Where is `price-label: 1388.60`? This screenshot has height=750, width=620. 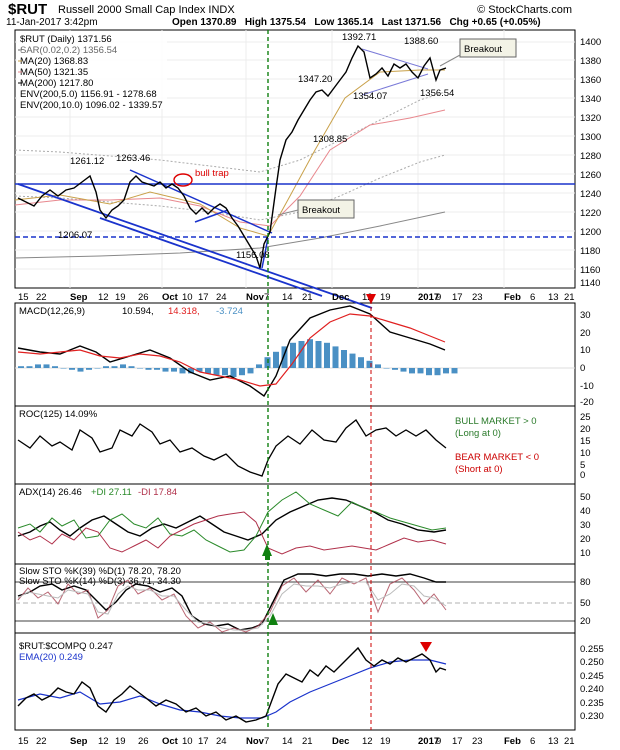
price-label: 1388.60 is located at coordinates (421, 41).